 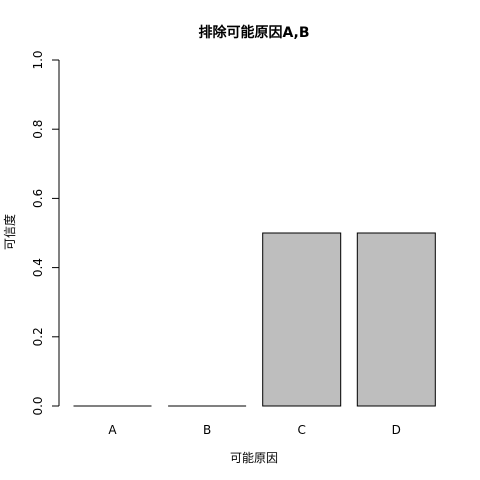 I want to click on y-tick-label: 0.4, so click(x=38, y=267).